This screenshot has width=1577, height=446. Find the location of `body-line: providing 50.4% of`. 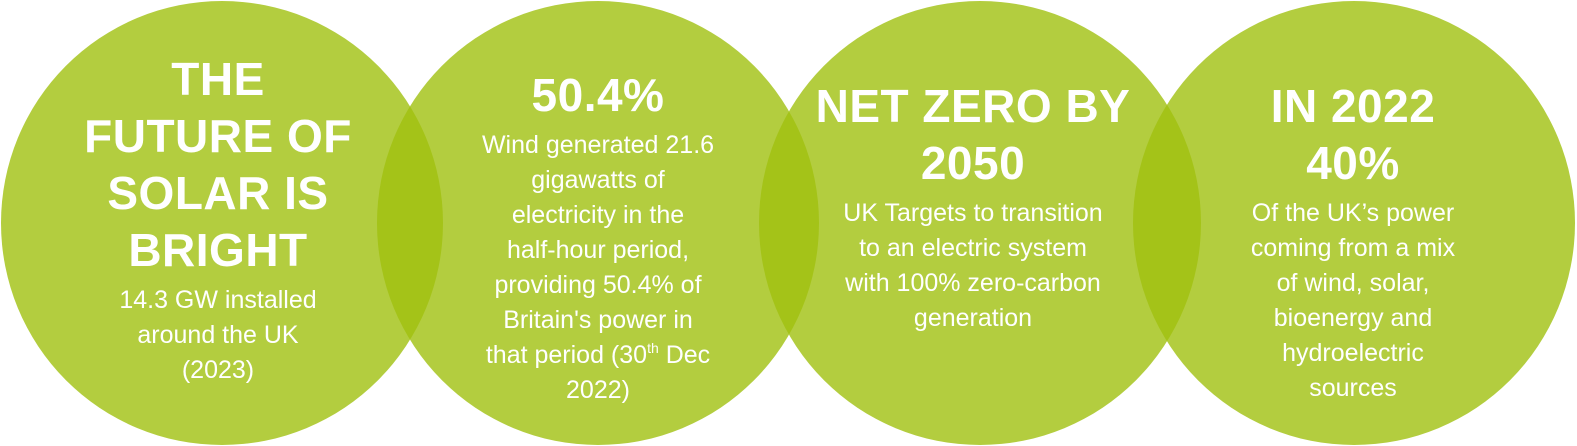

body-line: providing 50.4% of is located at coordinates (598, 285).